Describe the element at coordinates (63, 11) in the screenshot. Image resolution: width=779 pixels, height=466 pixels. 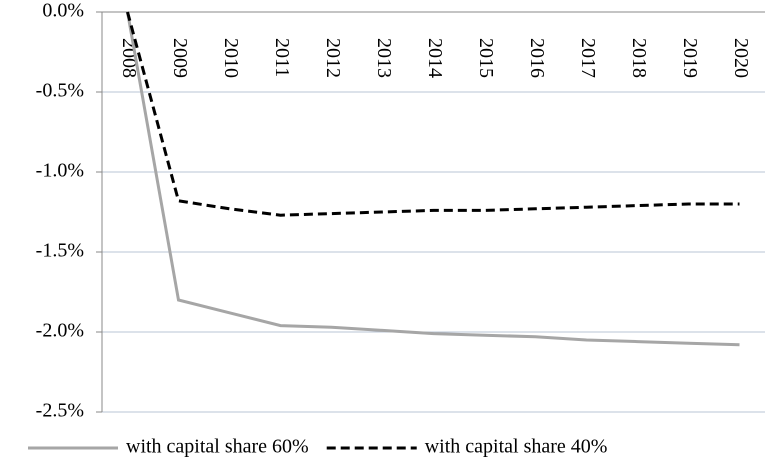
I see `y-tick-label: 0.0%` at that location.